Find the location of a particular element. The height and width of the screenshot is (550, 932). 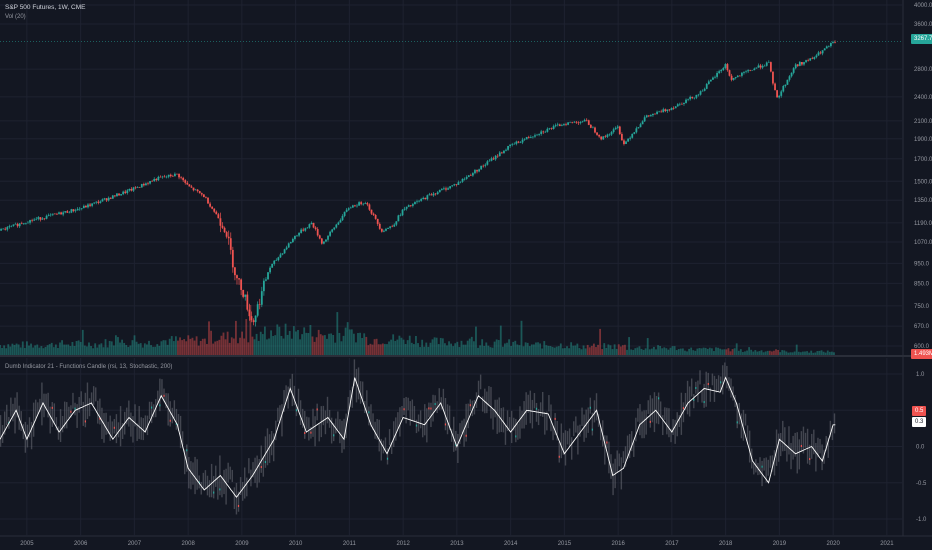

price-tick-label: 1070.0 is located at coordinates (923, 243).